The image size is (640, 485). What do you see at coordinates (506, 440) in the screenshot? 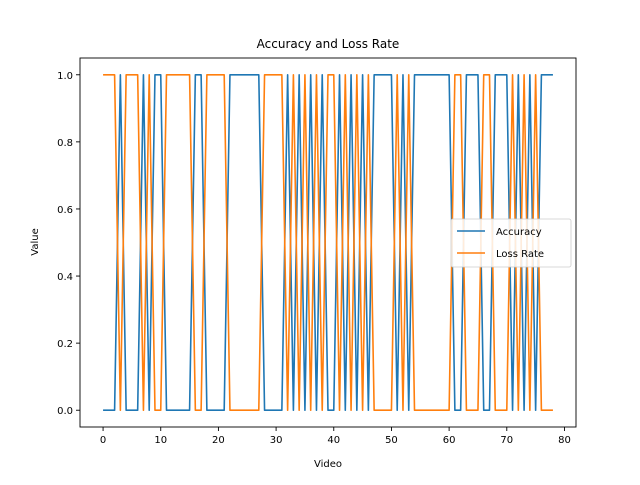
I see `x-tick-label: 70` at bounding box center [506, 440].